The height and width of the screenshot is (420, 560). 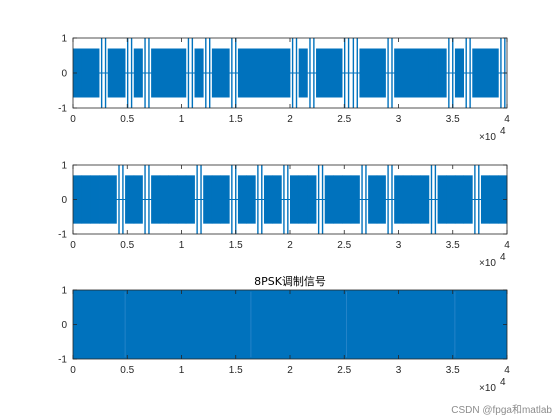 I want to click on x-tick-label: 2.5, so click(x=344, y=245).